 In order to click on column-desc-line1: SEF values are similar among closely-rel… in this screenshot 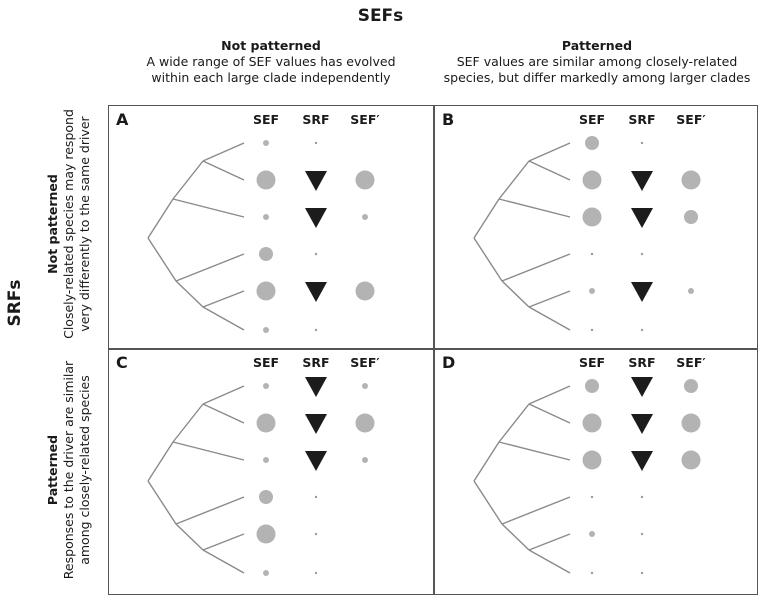, I will do `click(597, 61)`.